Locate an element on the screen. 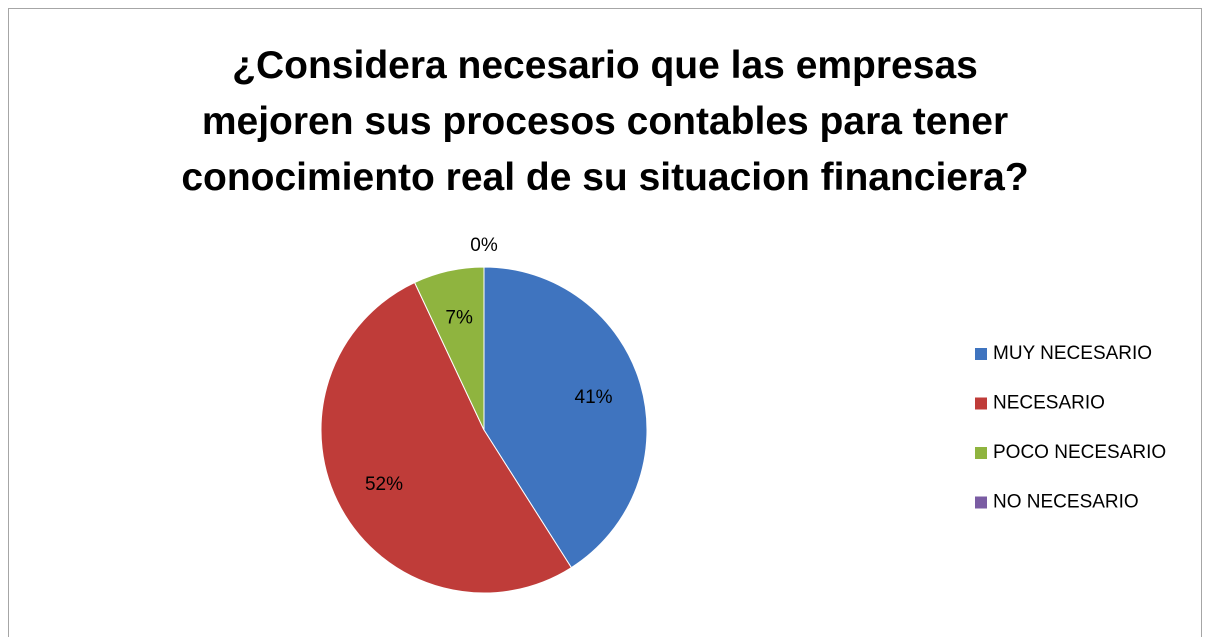 This screenshot has height=637, width=1211. legend-label: NECESARIO is located at coordinates (1049, 403).